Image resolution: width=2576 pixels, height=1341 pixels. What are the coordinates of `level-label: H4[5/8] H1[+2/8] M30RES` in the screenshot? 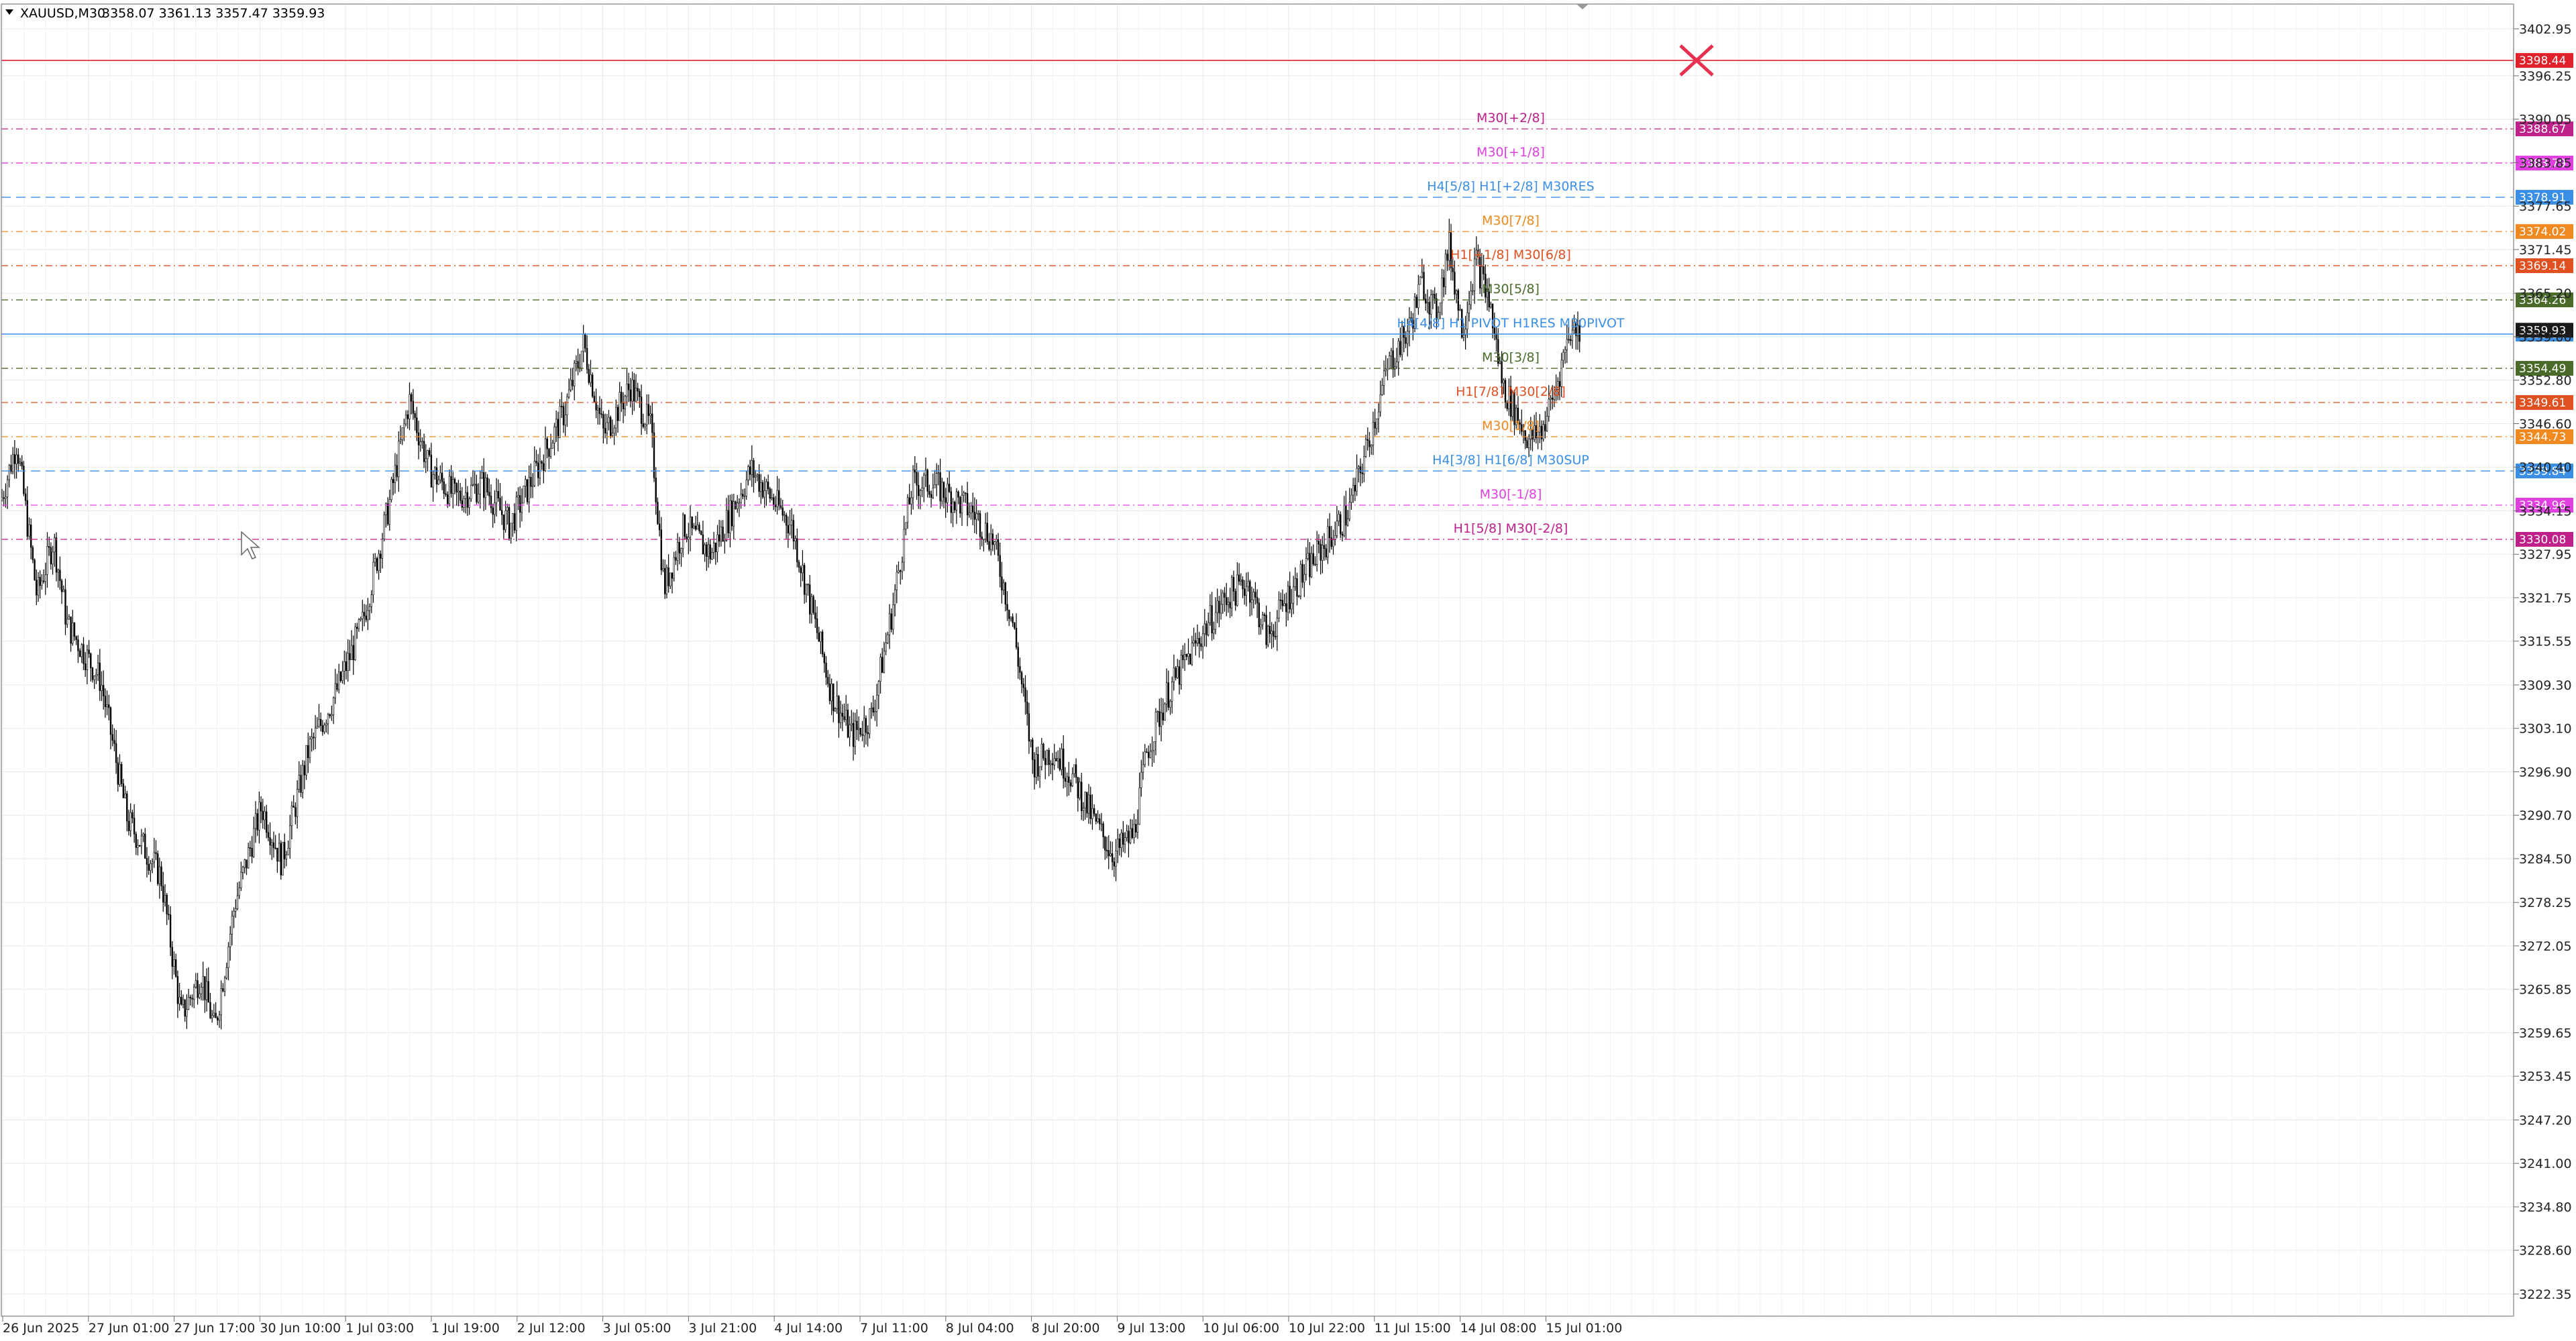 It's located at (1510, 187).